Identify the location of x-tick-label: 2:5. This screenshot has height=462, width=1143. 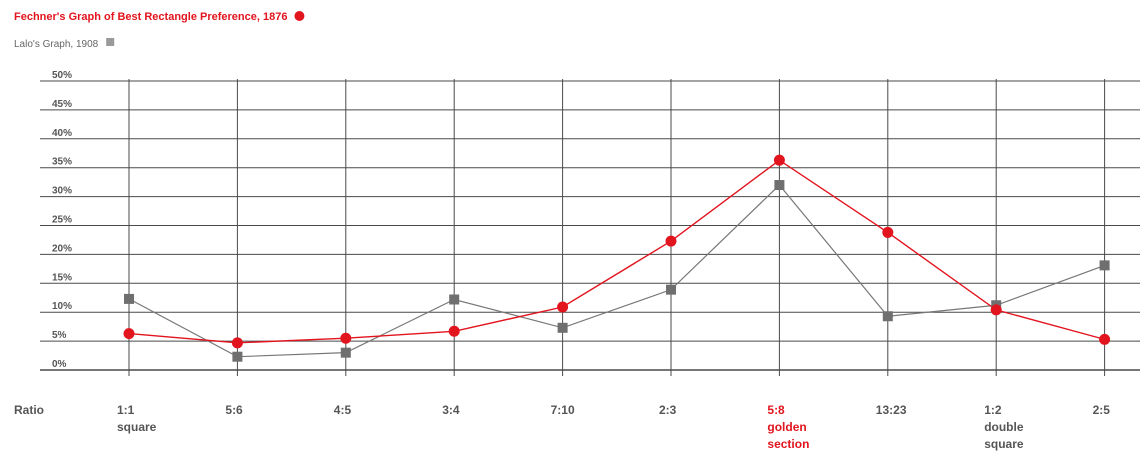
(1102, 410).